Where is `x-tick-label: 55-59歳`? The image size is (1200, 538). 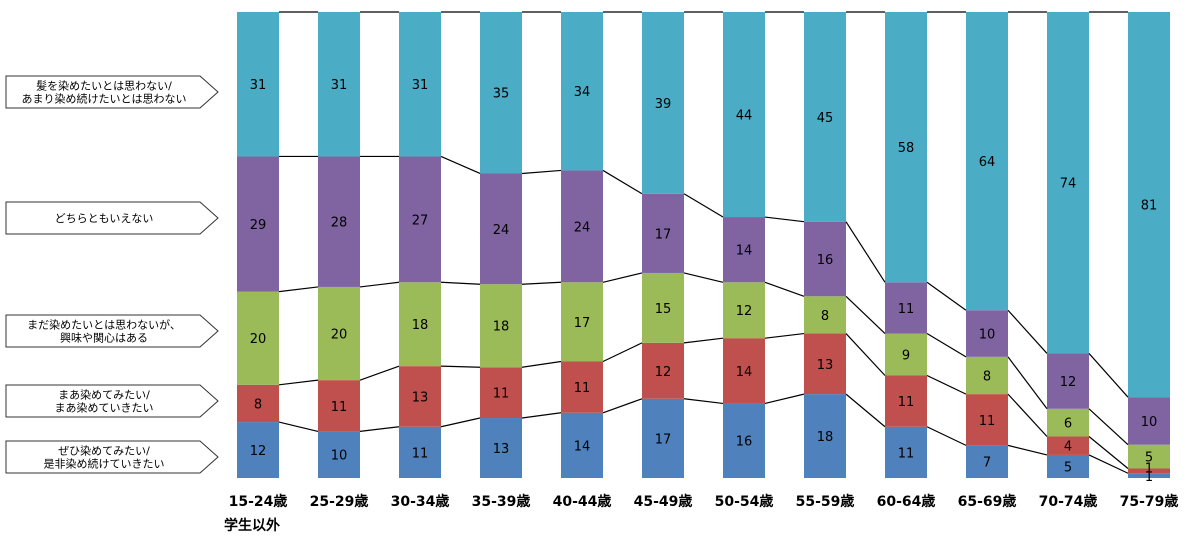 x-tick-label: 55-59歳 is located at coordinates (825, 501).